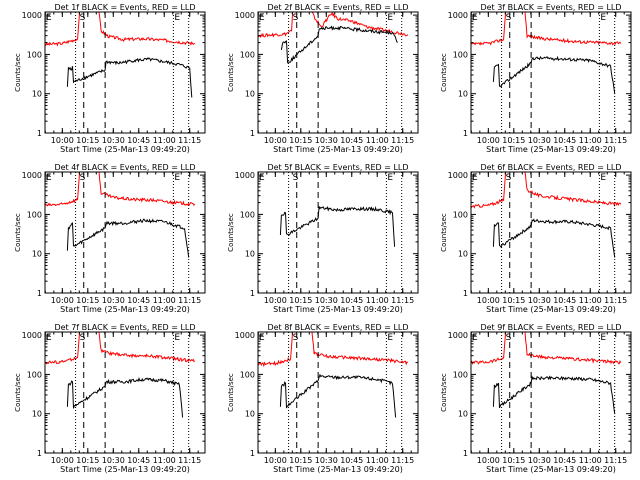 The image size is (640, 480). Describe the element at coordinates (337, 327) in the screenshot. I see `plot-title: Det 8f BLACK = Events, RED = LLD` at that location.